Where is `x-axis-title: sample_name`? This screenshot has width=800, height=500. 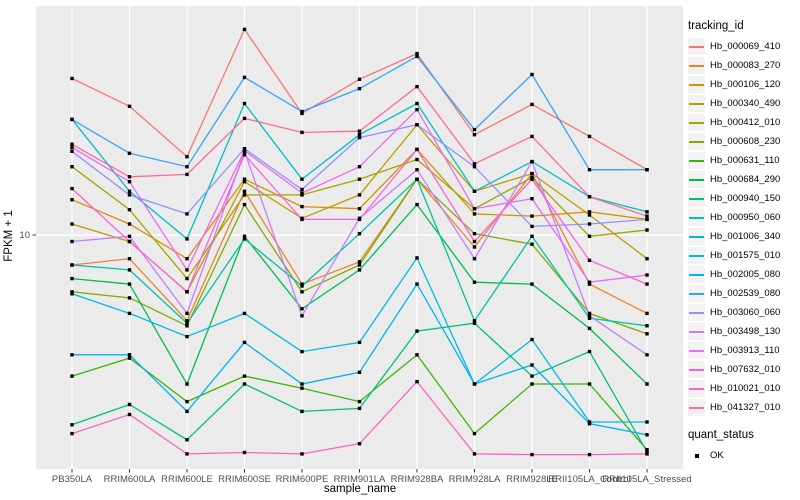
x-axis-title: sample_name is located at coordinates (360, 489).